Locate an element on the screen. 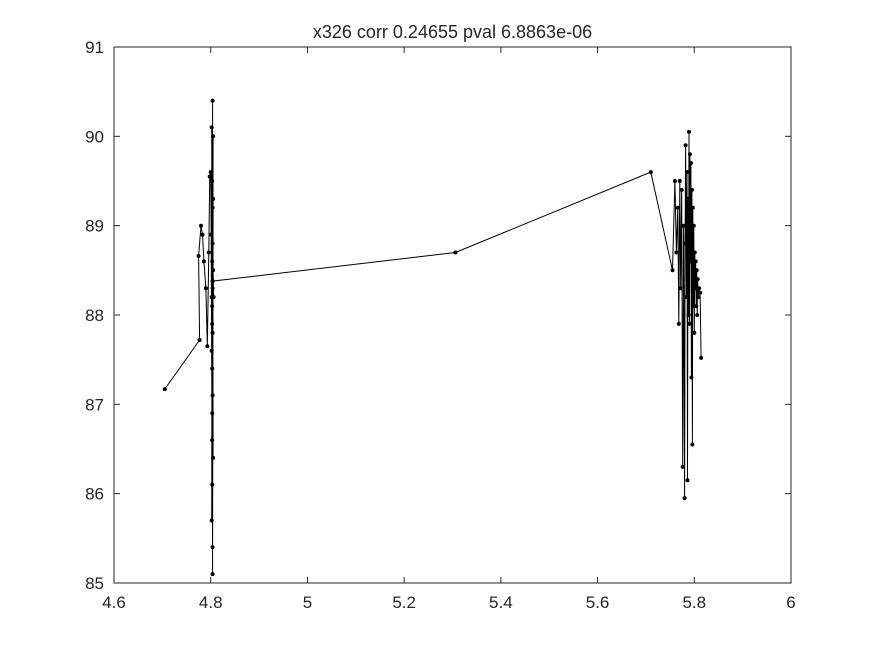 The height and width of the screenshot is (661, 875). x-tick-label: 5.8 is located at coordinates (694, 602).